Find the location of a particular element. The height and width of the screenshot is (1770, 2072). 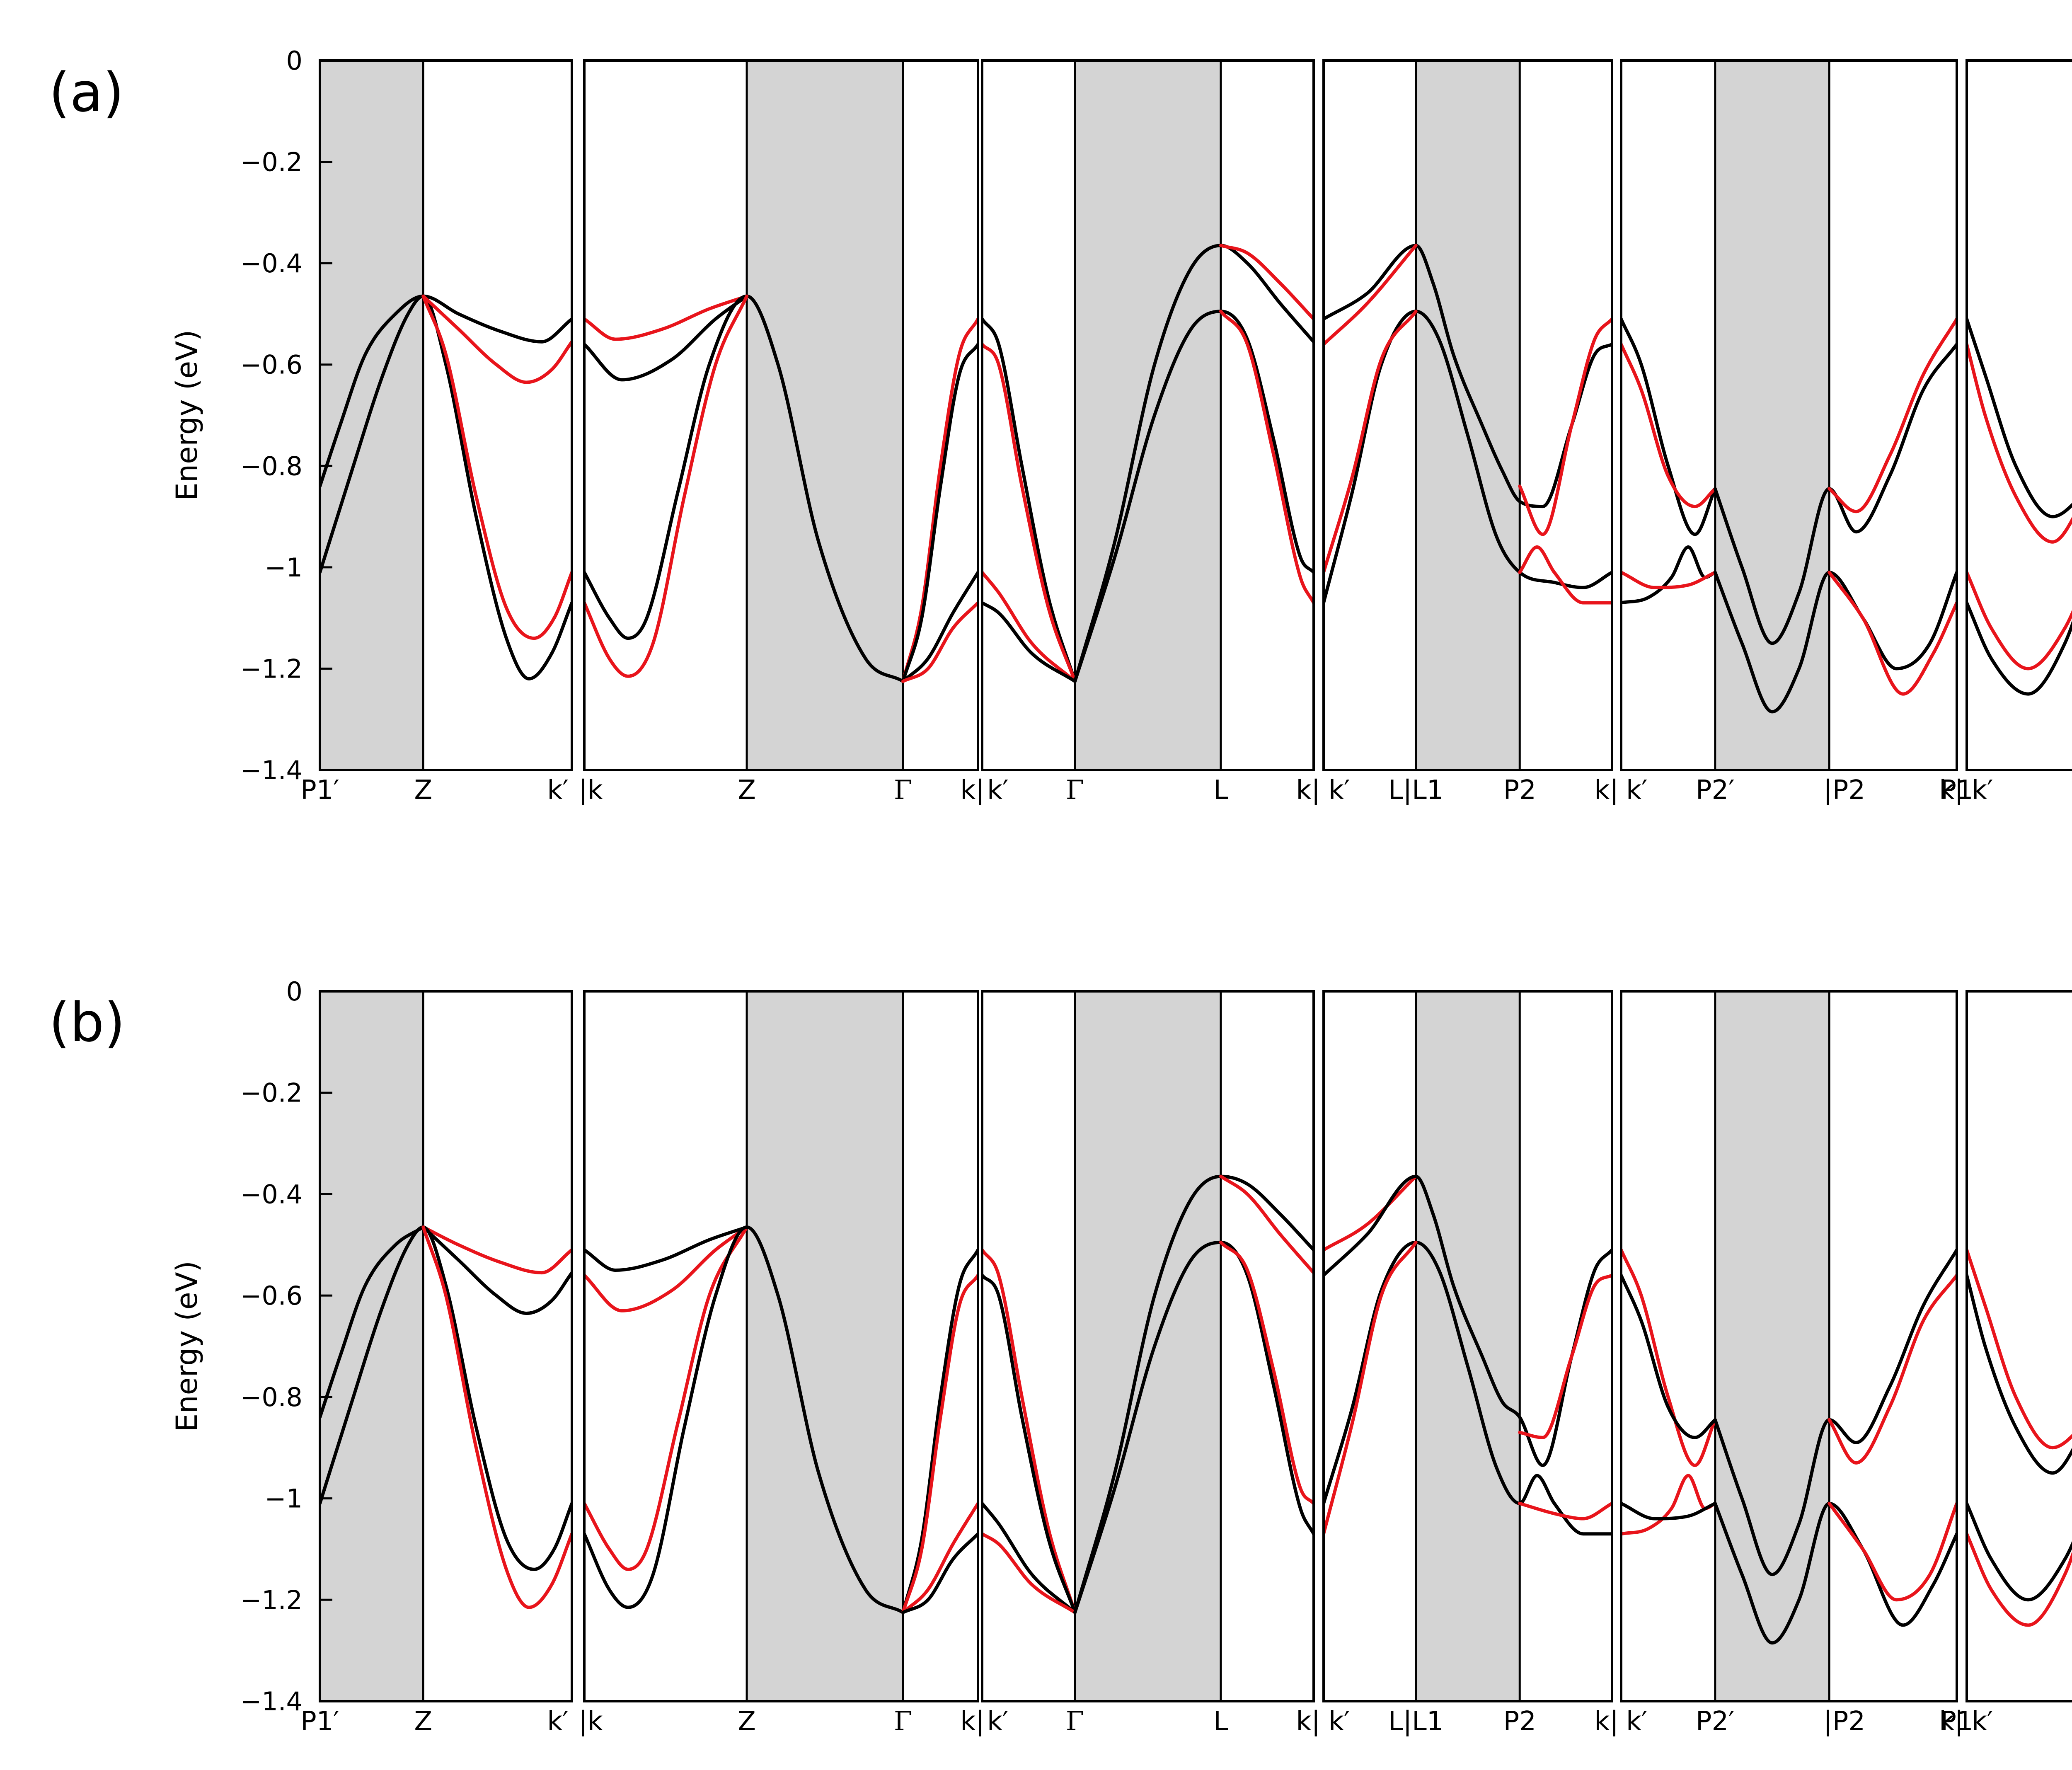

x-point-label: P1 is located at coordinates (1956, 791).